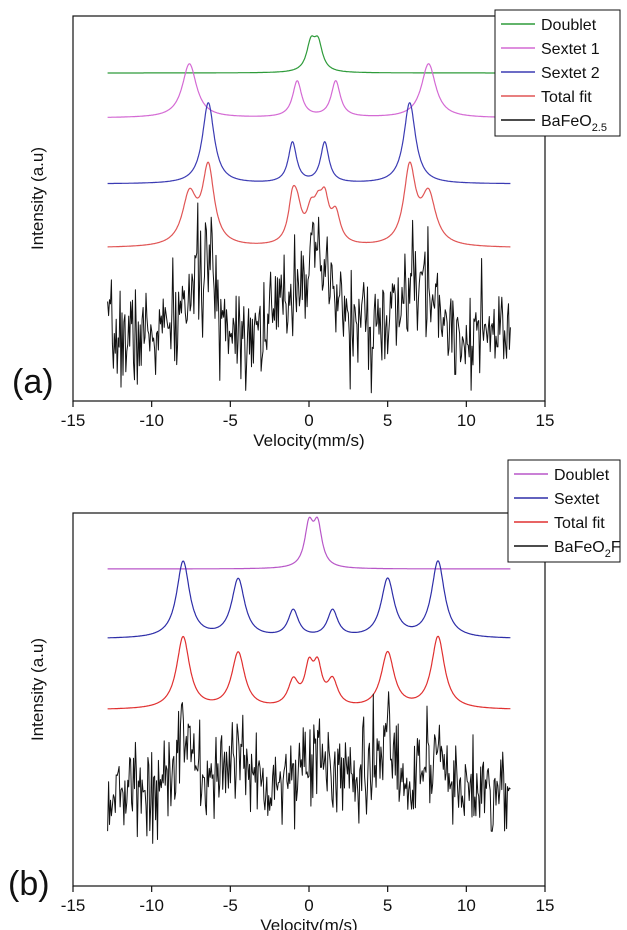  What do you see at coordinates (309, 599) in the screenshot?
I see `series-line-sextet` at bounding box center [309, 599].